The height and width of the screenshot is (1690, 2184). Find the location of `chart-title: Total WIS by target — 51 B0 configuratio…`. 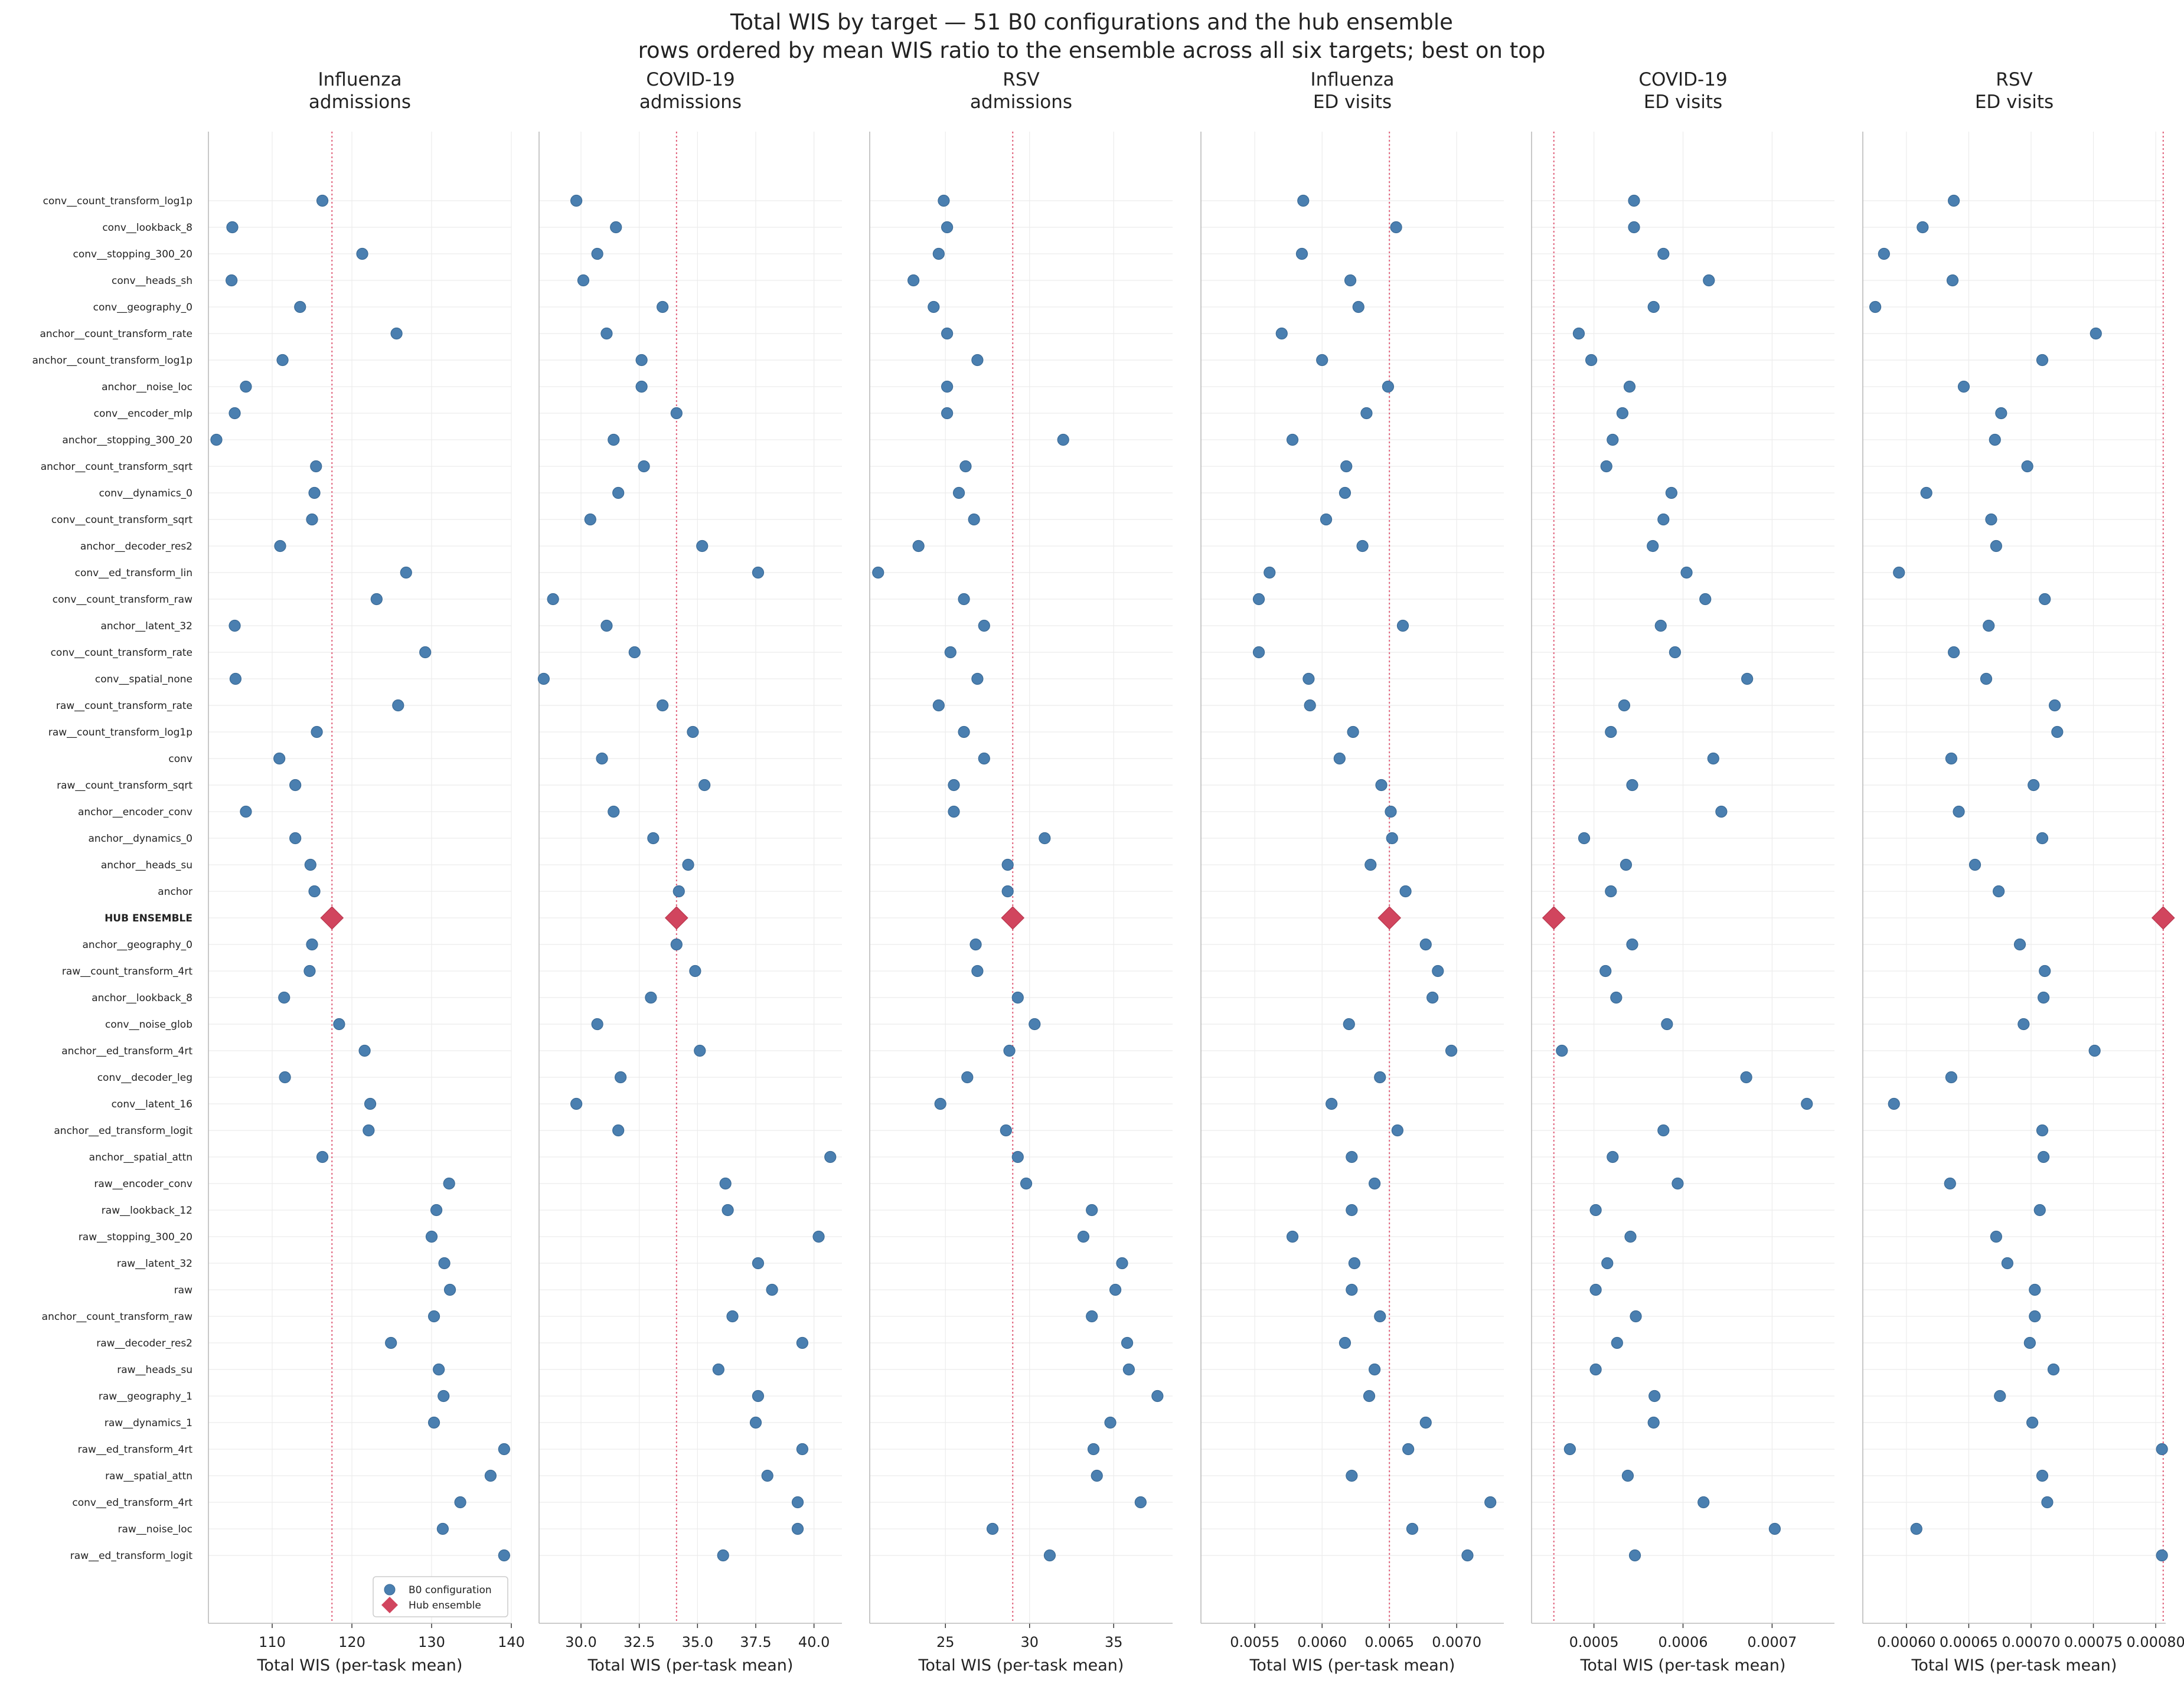

chart-title: Total WIS by target — 51 B0 configuratio… is located at coordinates (1091, 22).